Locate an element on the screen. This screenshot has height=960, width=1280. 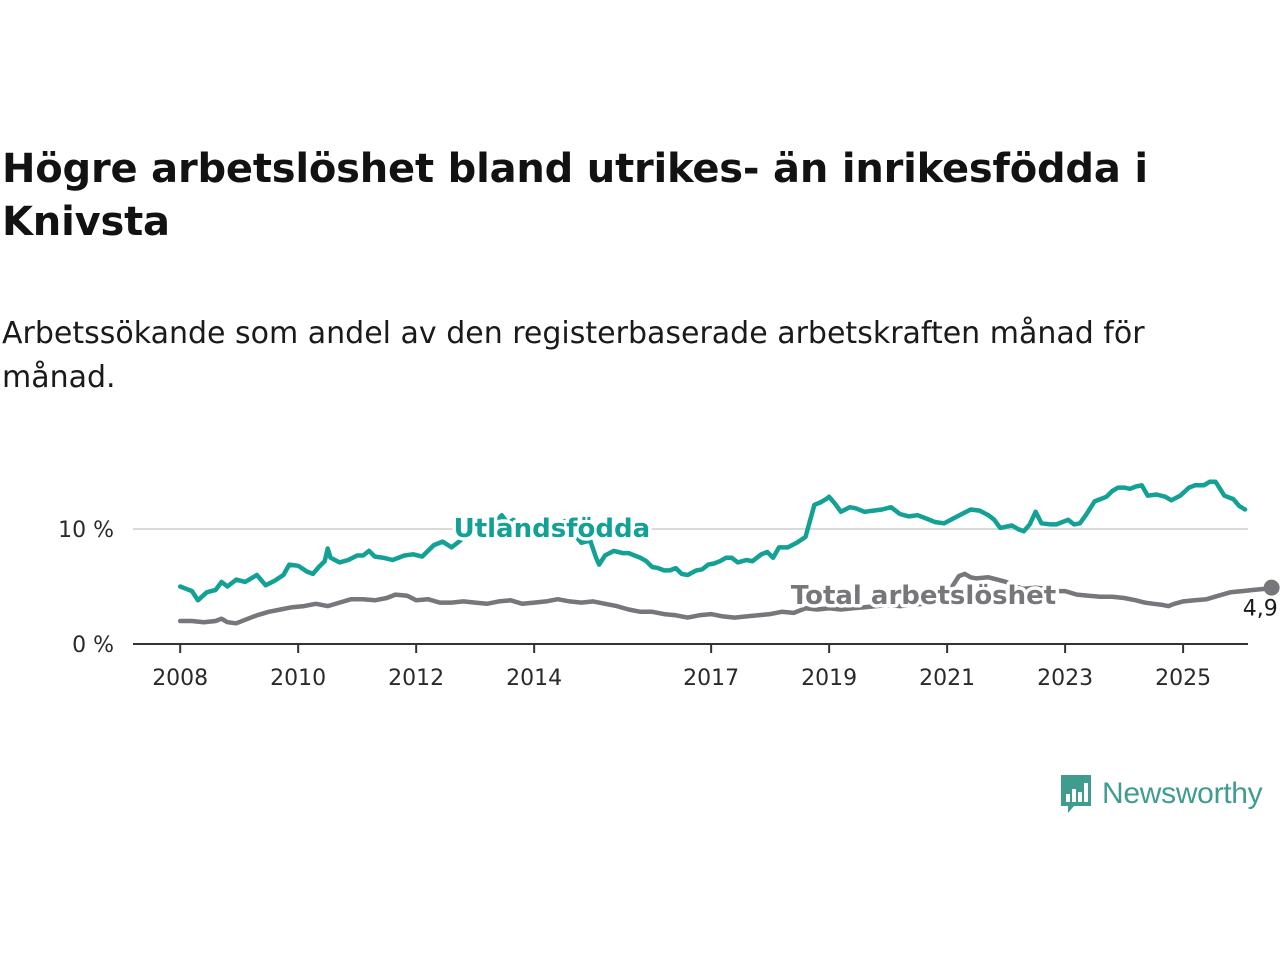
newsworthy-logo: Newsworthy is located at coordinates (1160, 794).